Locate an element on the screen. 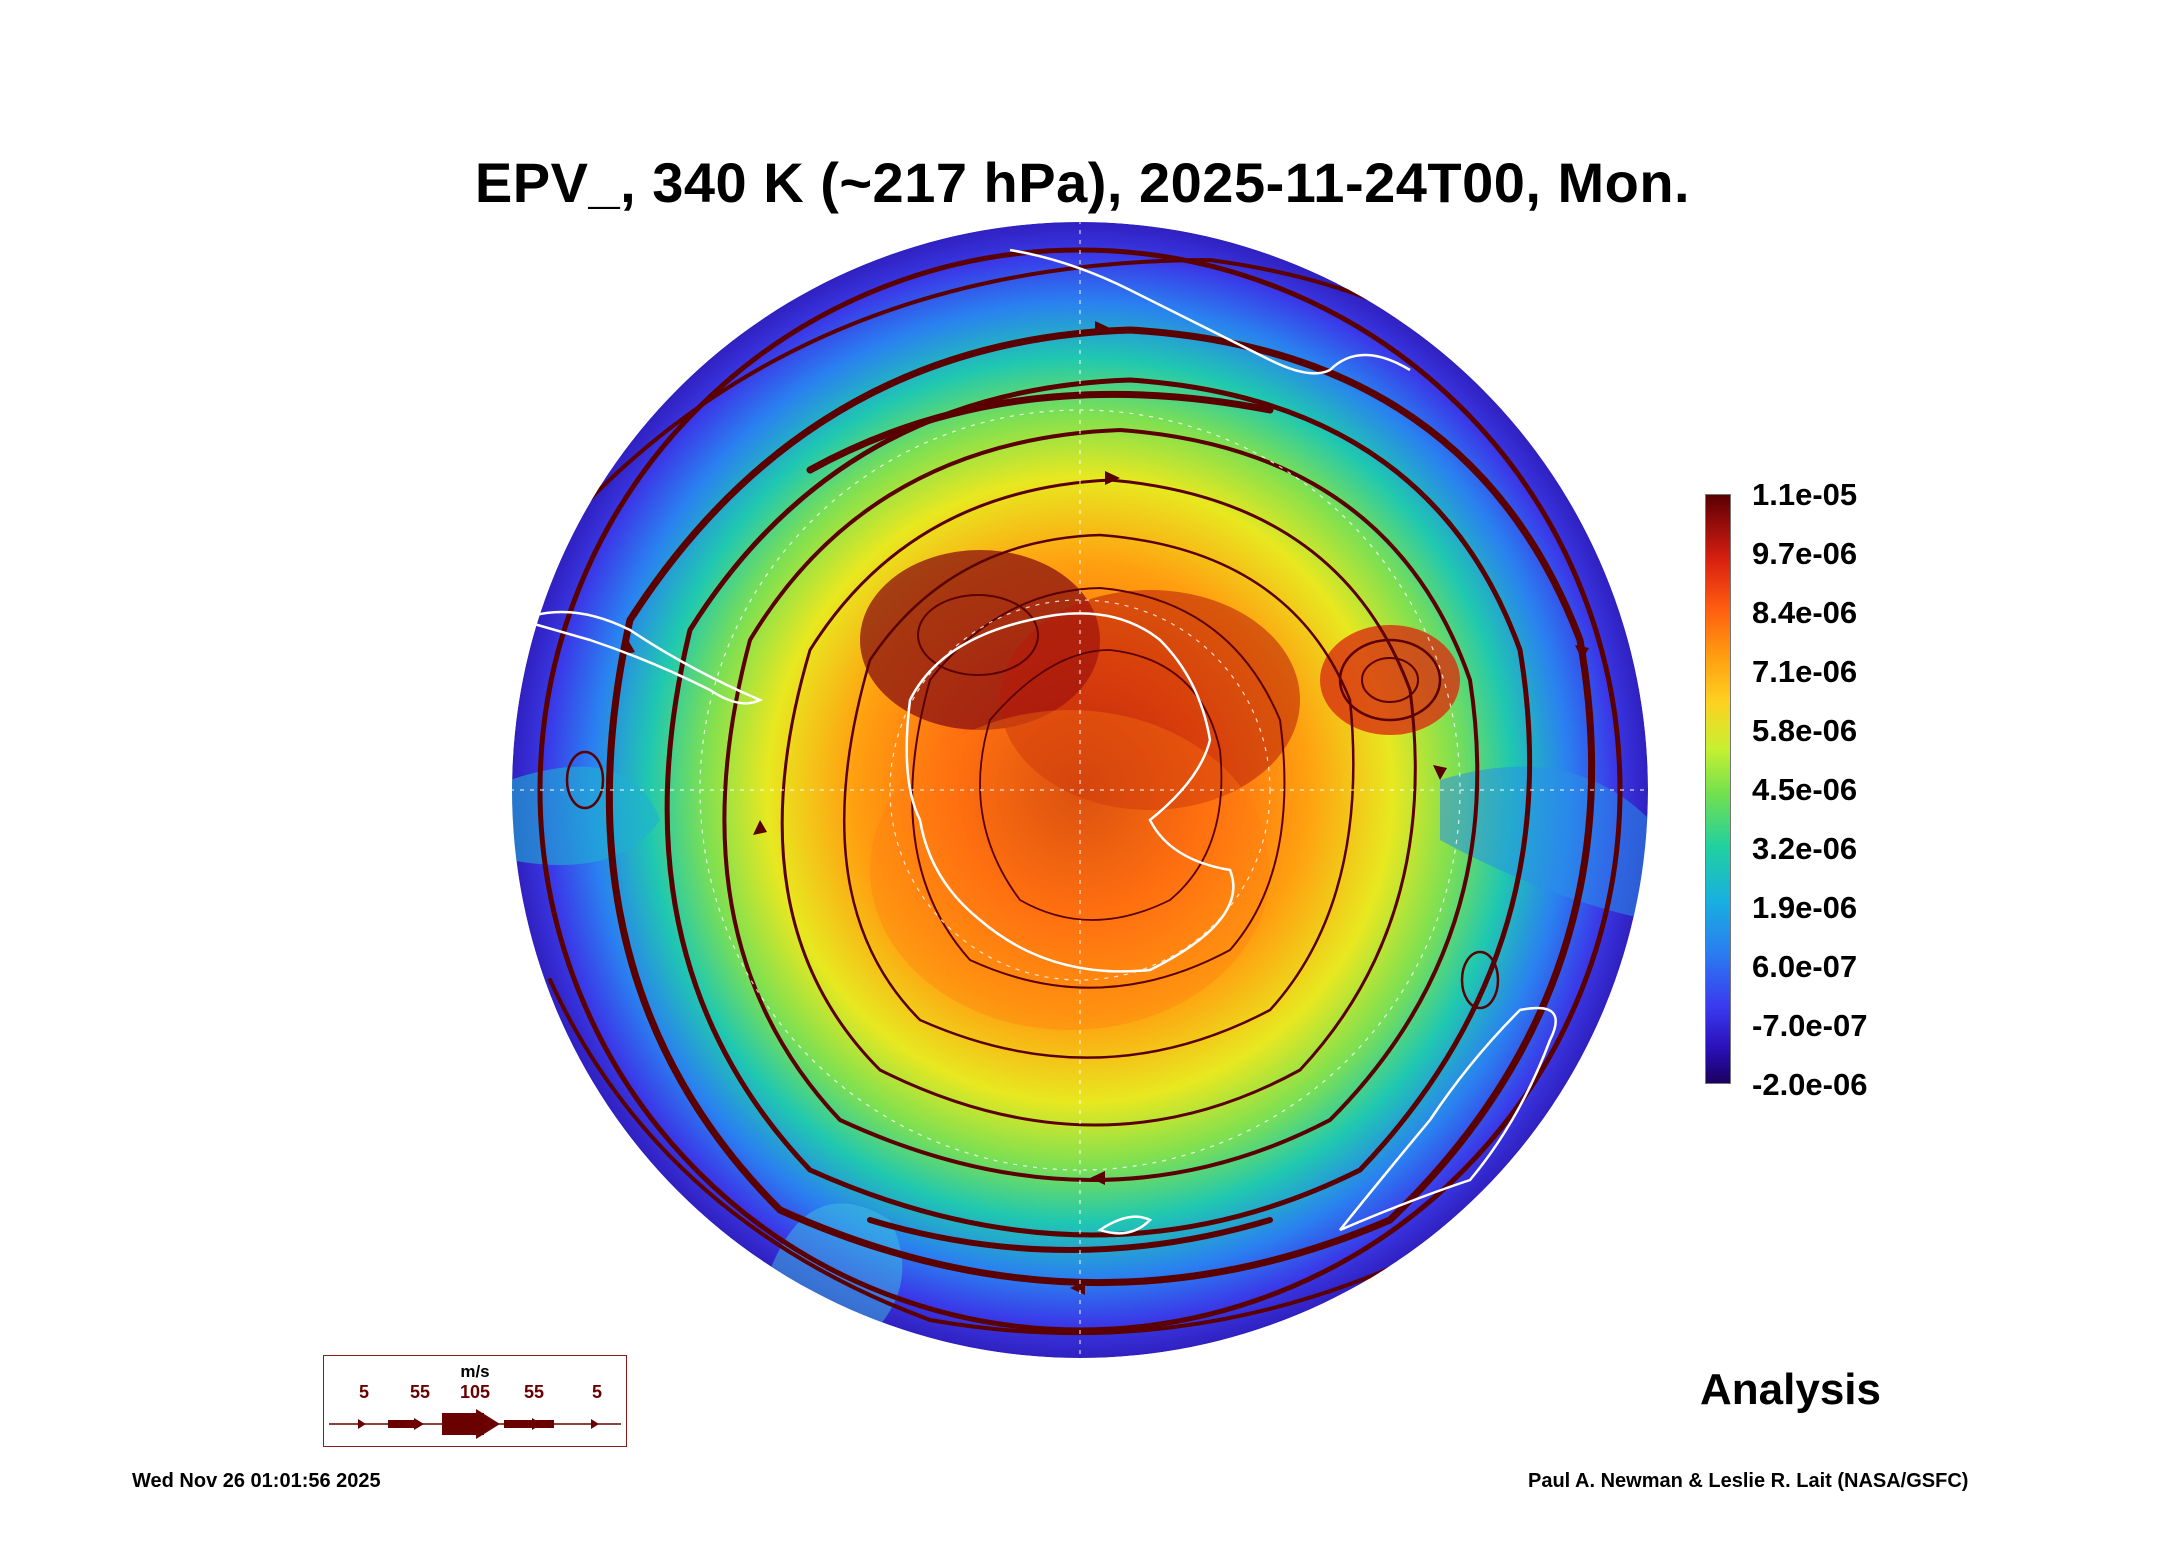 Image resolution: width=2165 pixels, height=1561 pixels. coastline-antarctica is located at coordinates (1070, 792).